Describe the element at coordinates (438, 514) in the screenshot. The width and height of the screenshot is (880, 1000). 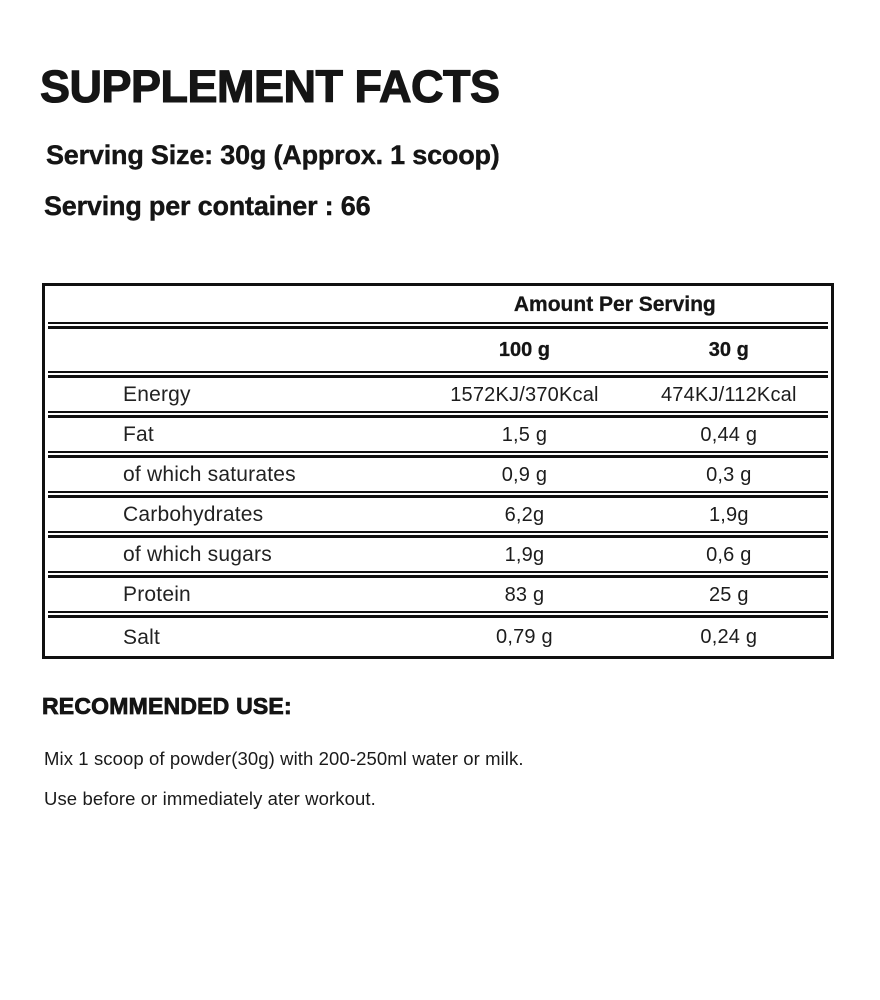
I see `table-row: Carbohydrates 6,2g 1,9g` at that location.